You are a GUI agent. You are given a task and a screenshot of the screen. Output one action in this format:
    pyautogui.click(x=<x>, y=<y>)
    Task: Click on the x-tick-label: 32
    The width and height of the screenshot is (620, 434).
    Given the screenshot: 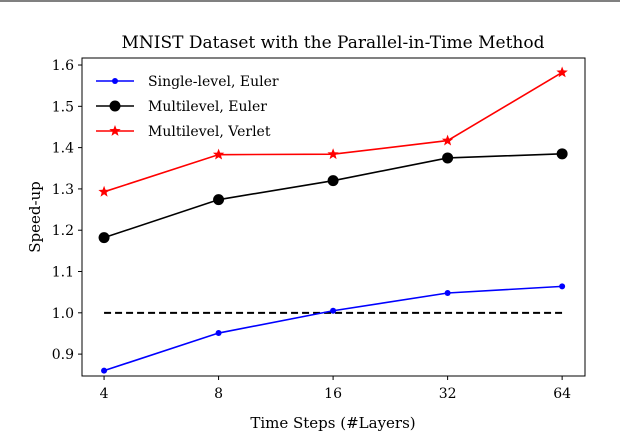 What is the action you would take?
    pyautogui.click(x=448, y=394)
    